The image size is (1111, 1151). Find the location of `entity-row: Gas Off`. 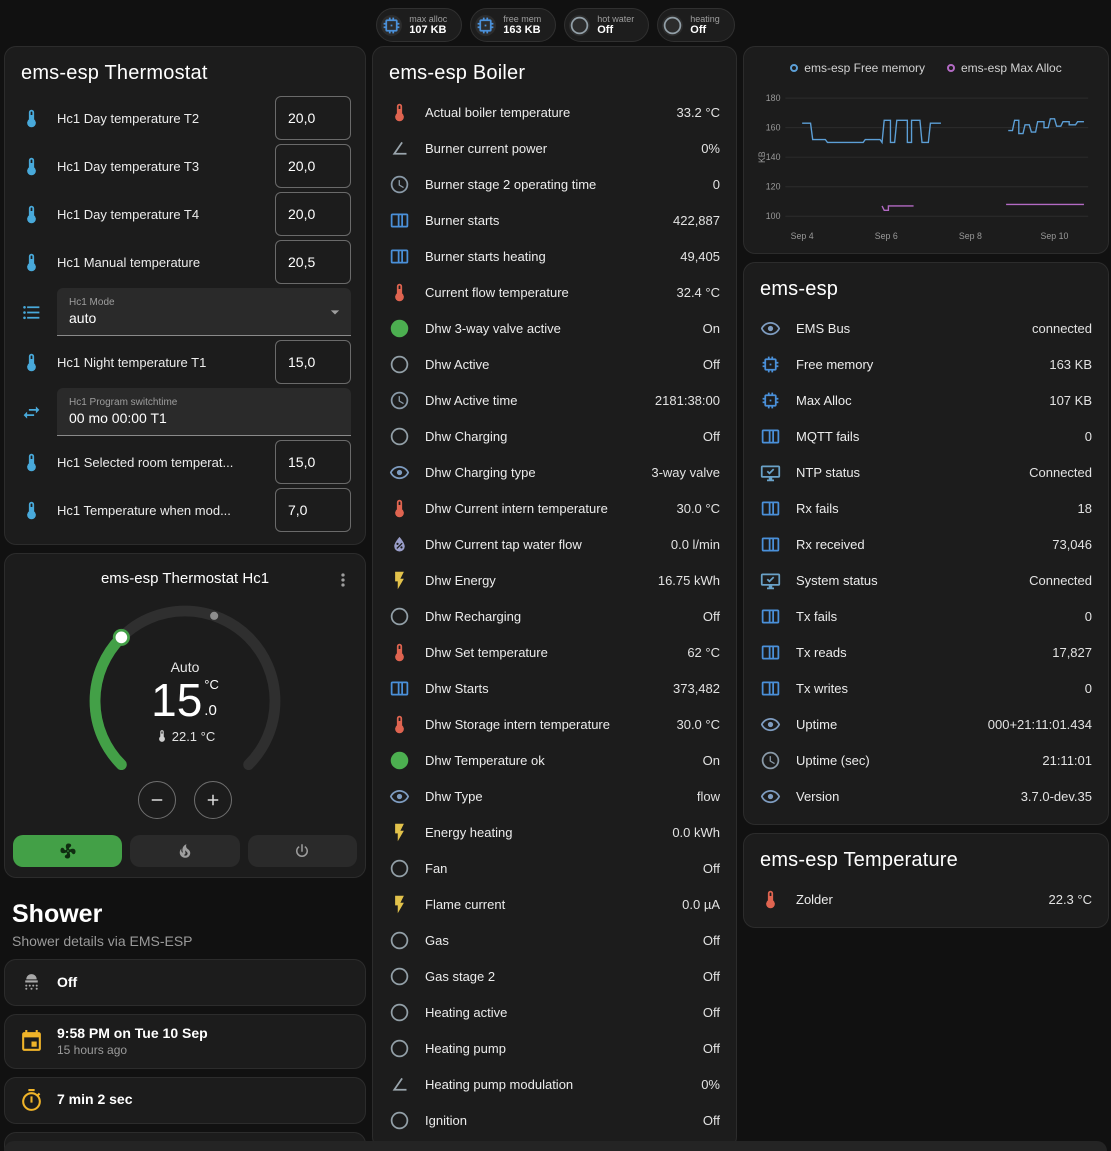

entity-row: Gas Off is located at coordinates (554, 940).